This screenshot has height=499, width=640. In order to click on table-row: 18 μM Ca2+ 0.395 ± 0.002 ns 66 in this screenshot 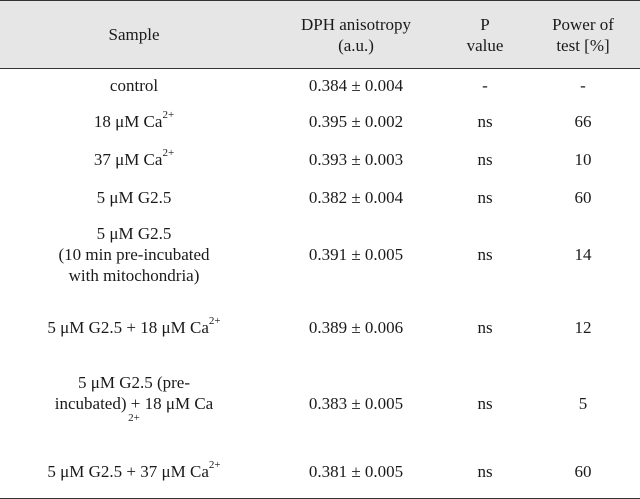, I will do `click(320, 122)`.